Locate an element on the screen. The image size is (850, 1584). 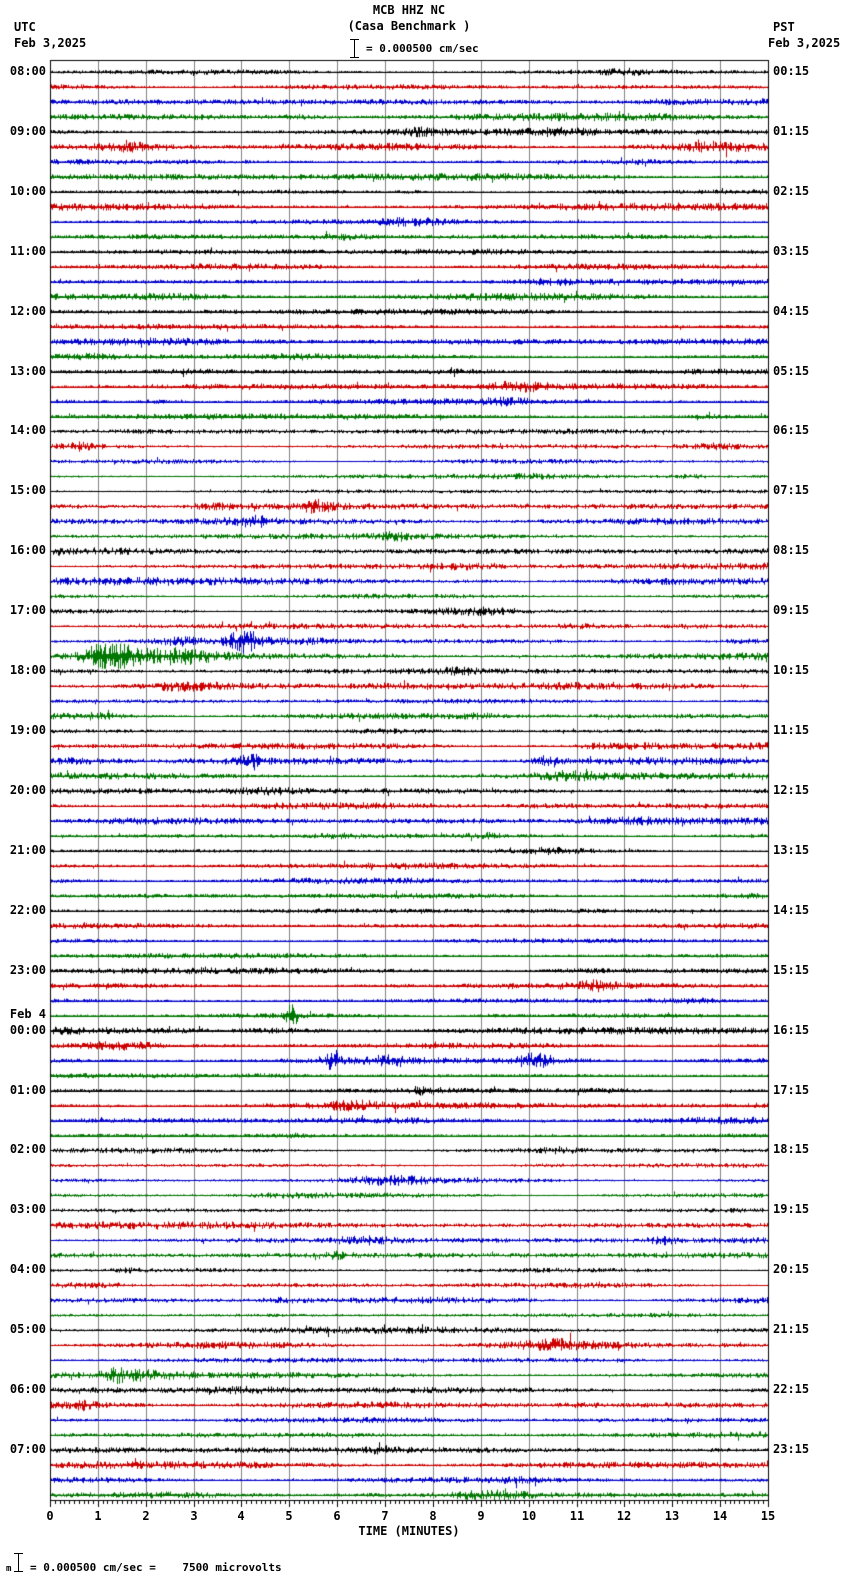
pst-hour-label: 22:15 is located at coordinates (791, 1389).